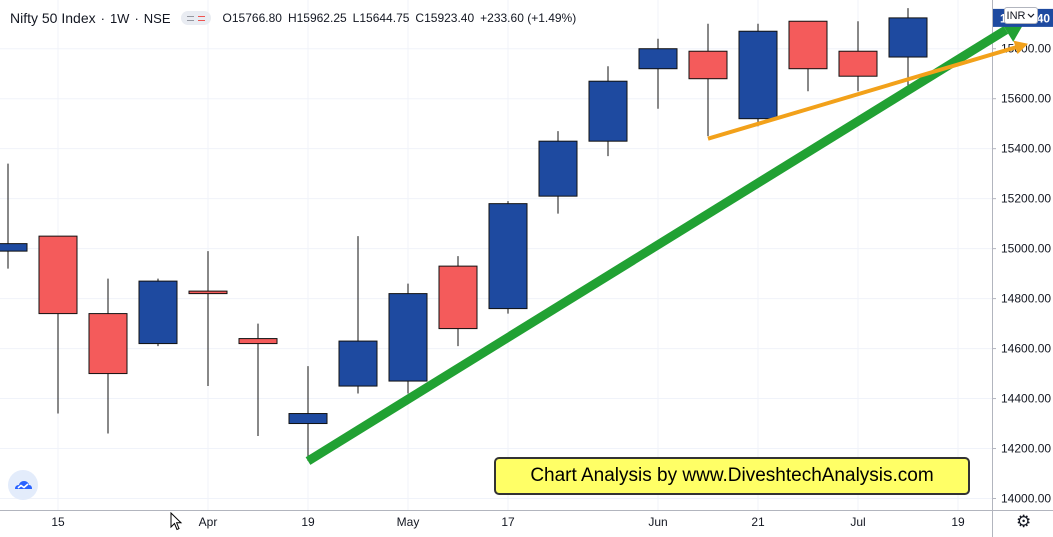  Describe the element at coordinates (1024, 521) in the screenshot. I see `gear-icon: ⚙` at that location.